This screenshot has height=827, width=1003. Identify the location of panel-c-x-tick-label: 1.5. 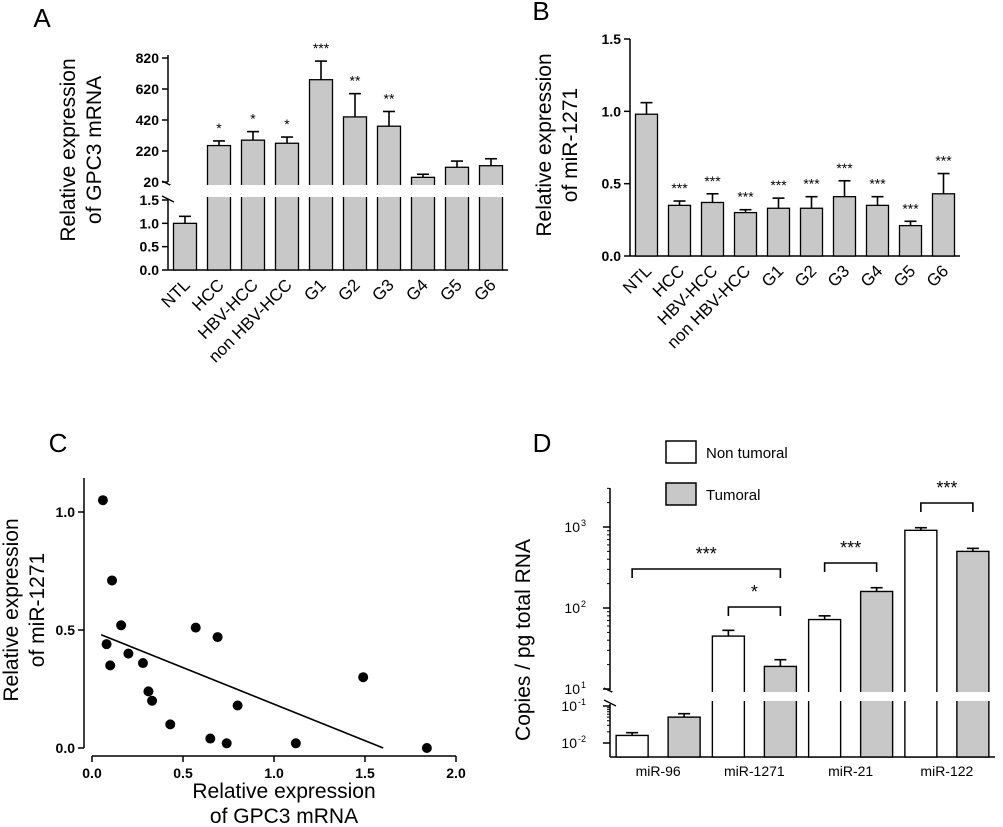
(365, 773).